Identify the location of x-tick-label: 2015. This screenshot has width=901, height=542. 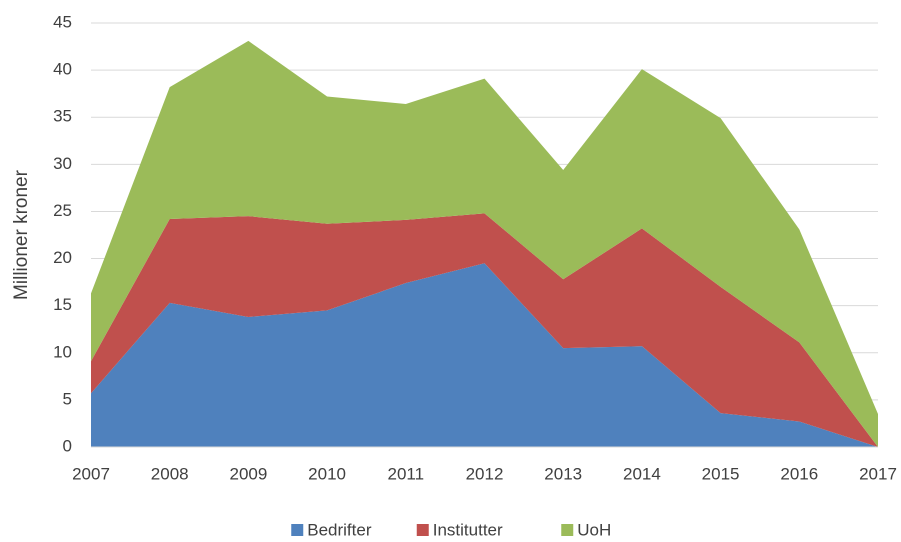
(721, 473).